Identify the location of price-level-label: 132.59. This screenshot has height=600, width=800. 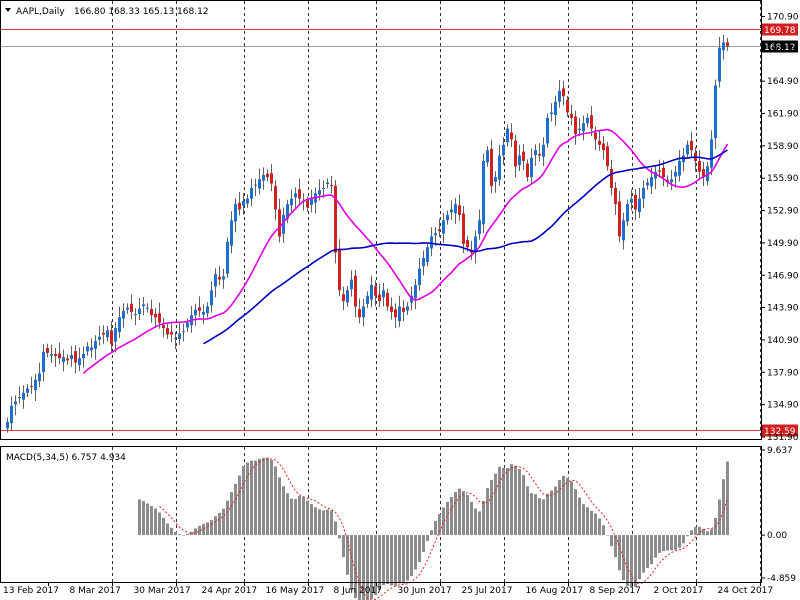
(780, 432).